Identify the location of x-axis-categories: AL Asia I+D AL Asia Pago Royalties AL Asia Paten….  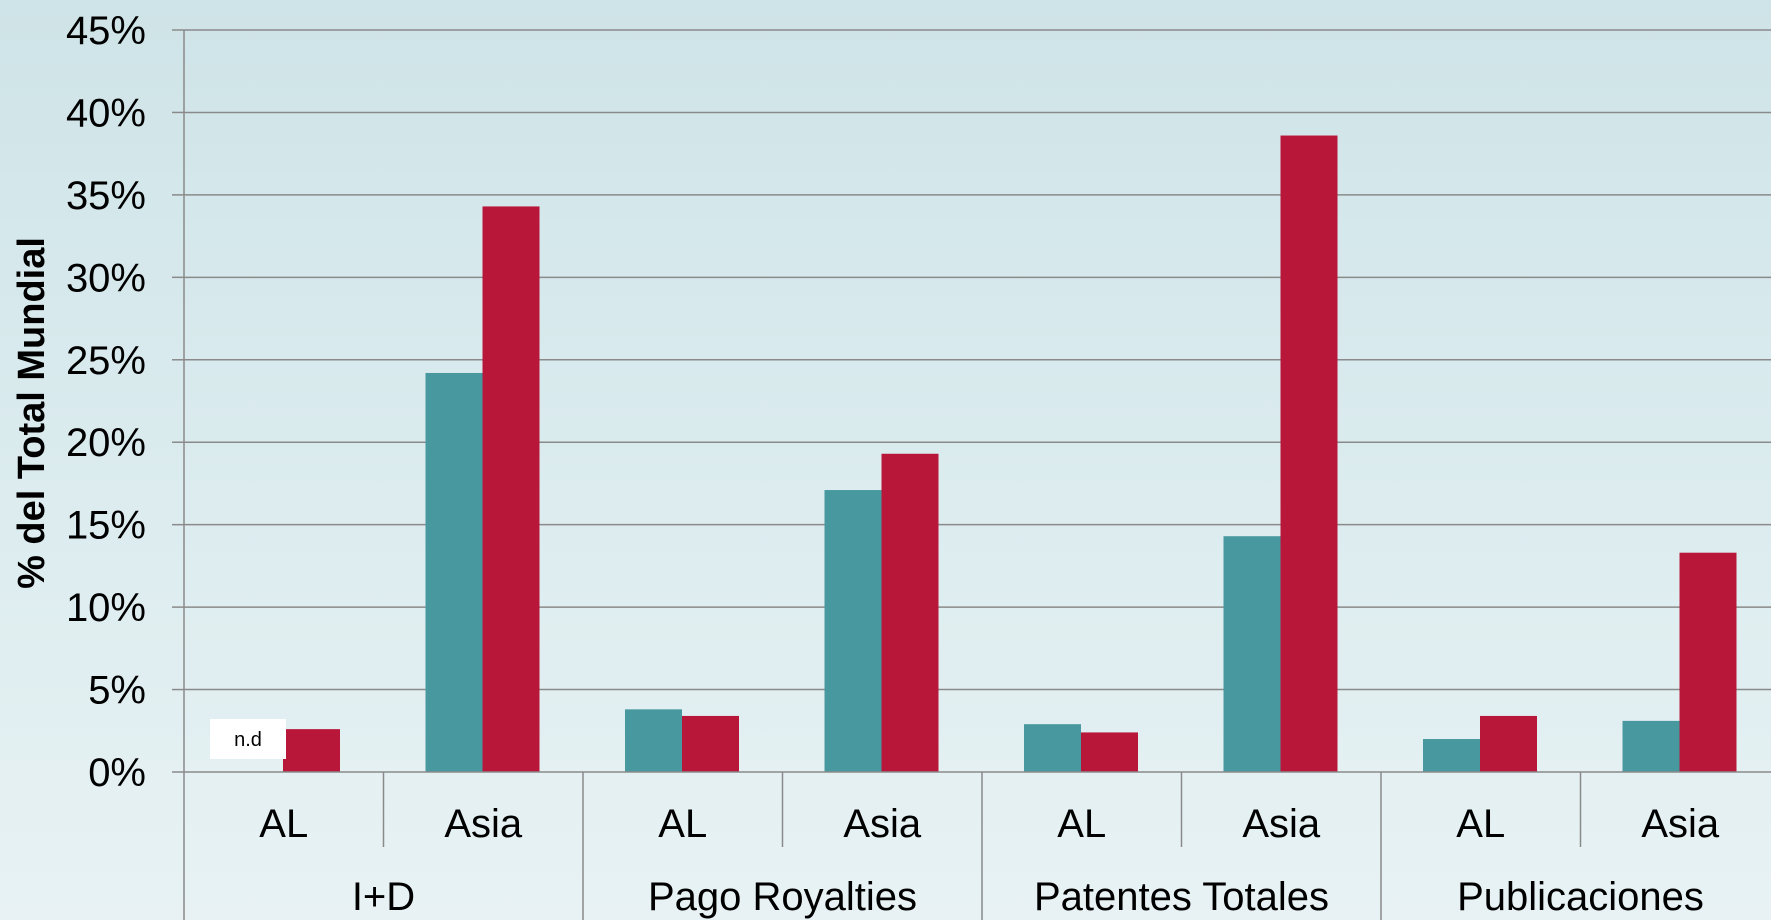
(989, 860).